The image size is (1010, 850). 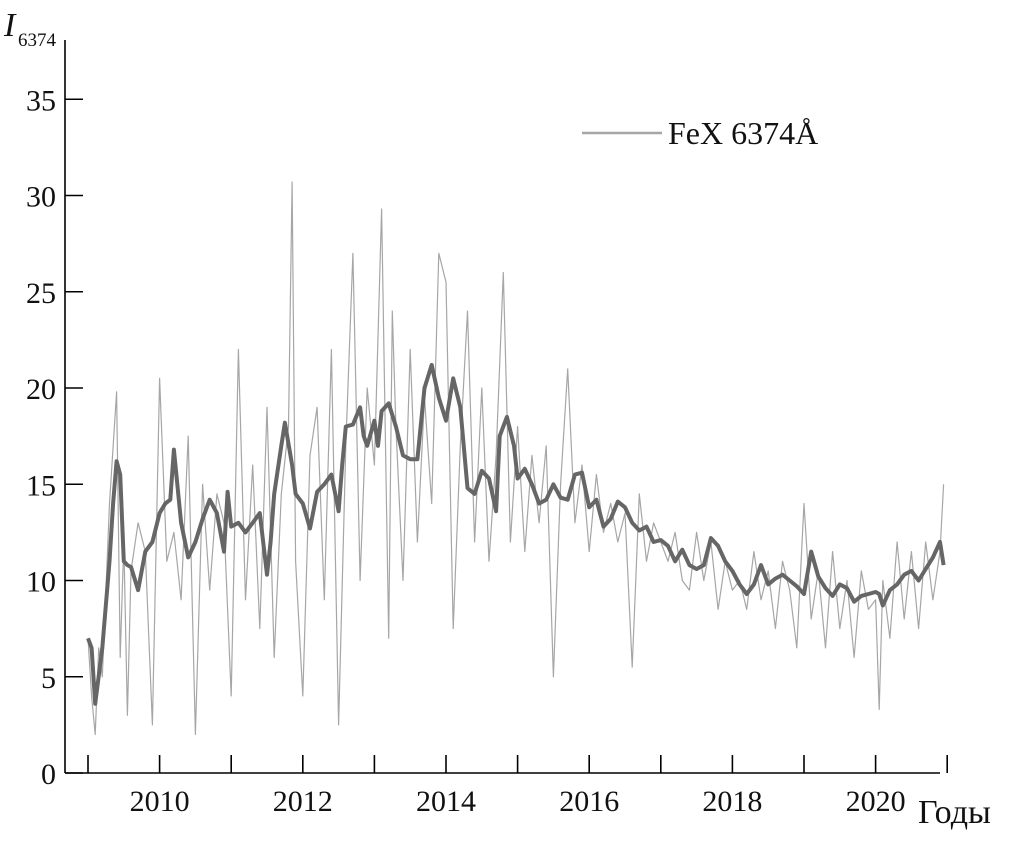 I want to click on y-tick-label: 5, so click(x=48, y=678).